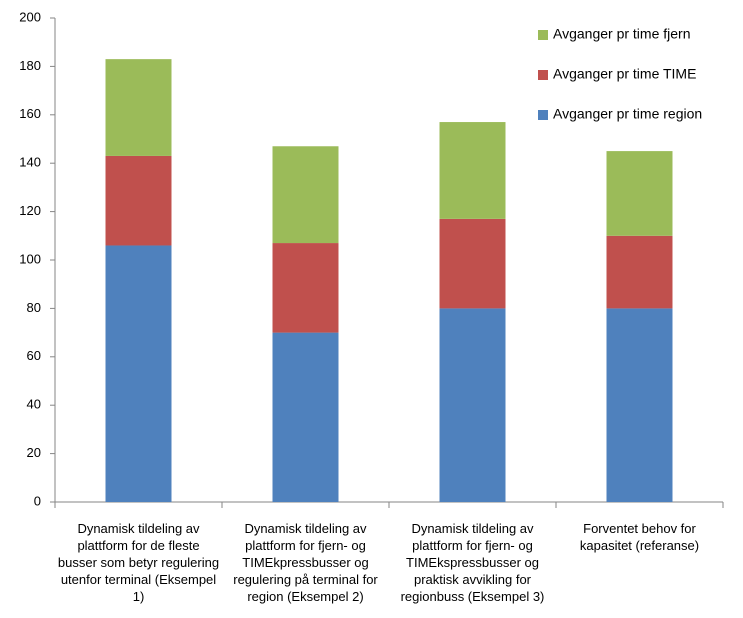 This screenshot has width=743, height=618. Describe the element at coordinates (30, 16) in the screenshot. I see `y-tick-label: 200` at that location.